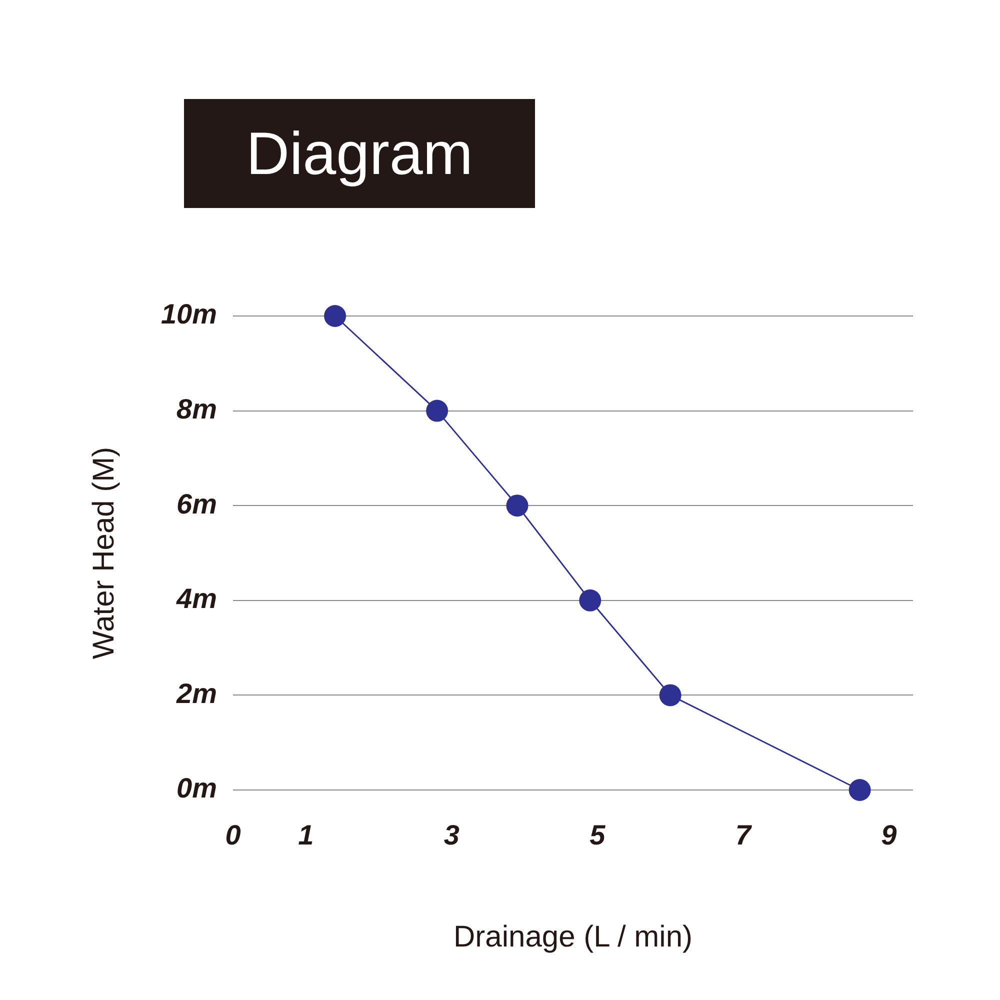 The image size is (1000, 1000). Describe the element at coordinates (196, 409) in the screenshot. I see `y-tick-label: 8m` at that location.